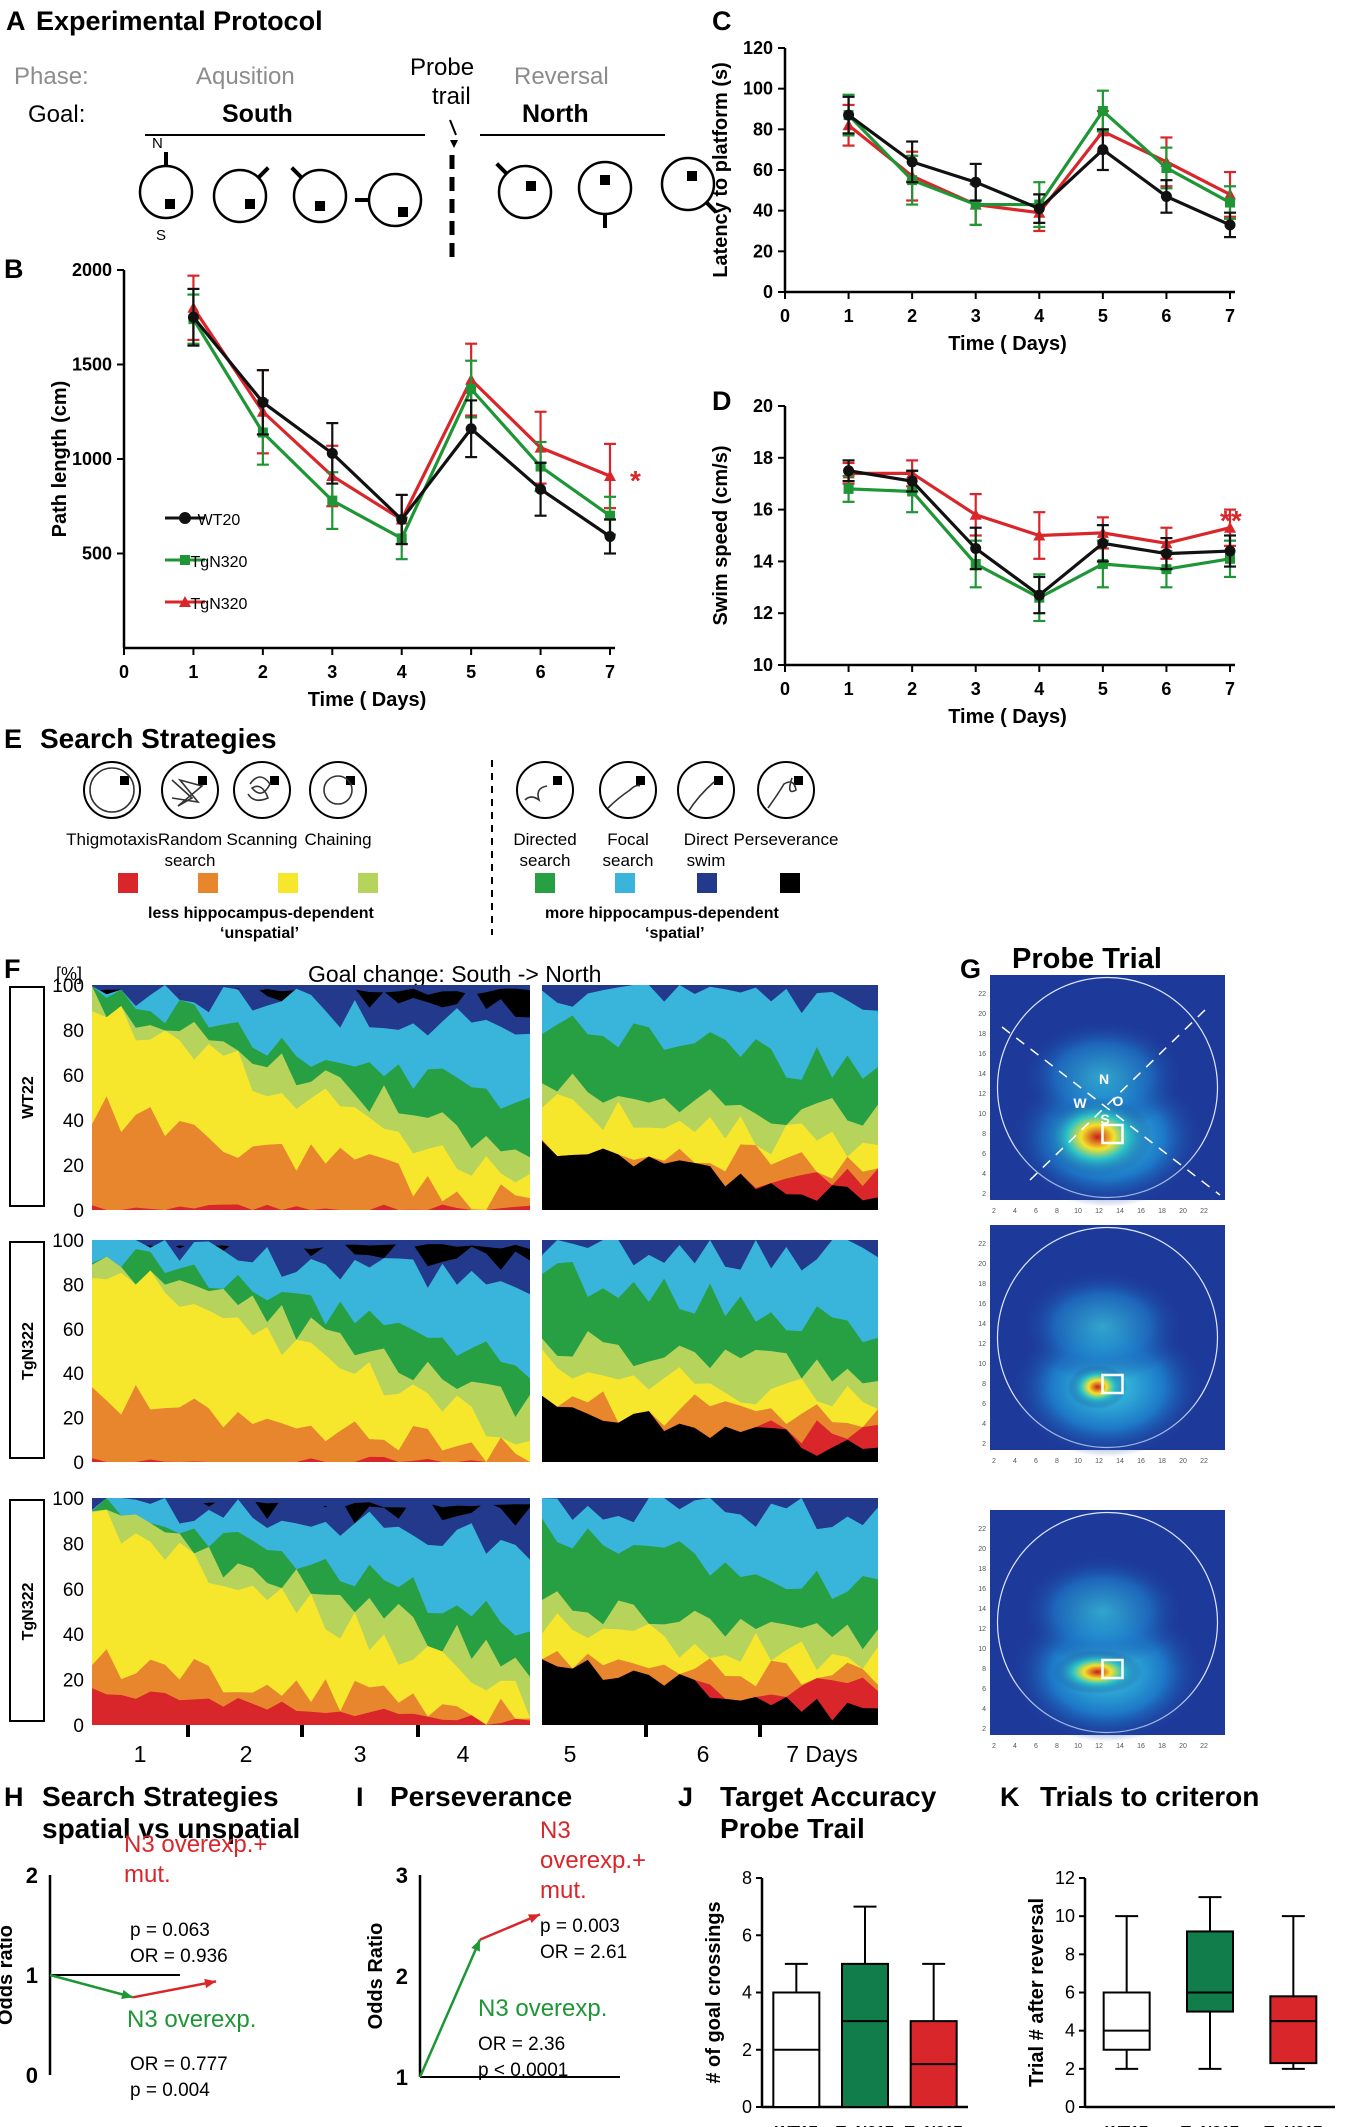 Image resolution: width=1350 pixels, height=2127 pixels. Describe the element at coordinates (1080, 1103) in the screenshot. I see `quadrant-label: W` at that location.